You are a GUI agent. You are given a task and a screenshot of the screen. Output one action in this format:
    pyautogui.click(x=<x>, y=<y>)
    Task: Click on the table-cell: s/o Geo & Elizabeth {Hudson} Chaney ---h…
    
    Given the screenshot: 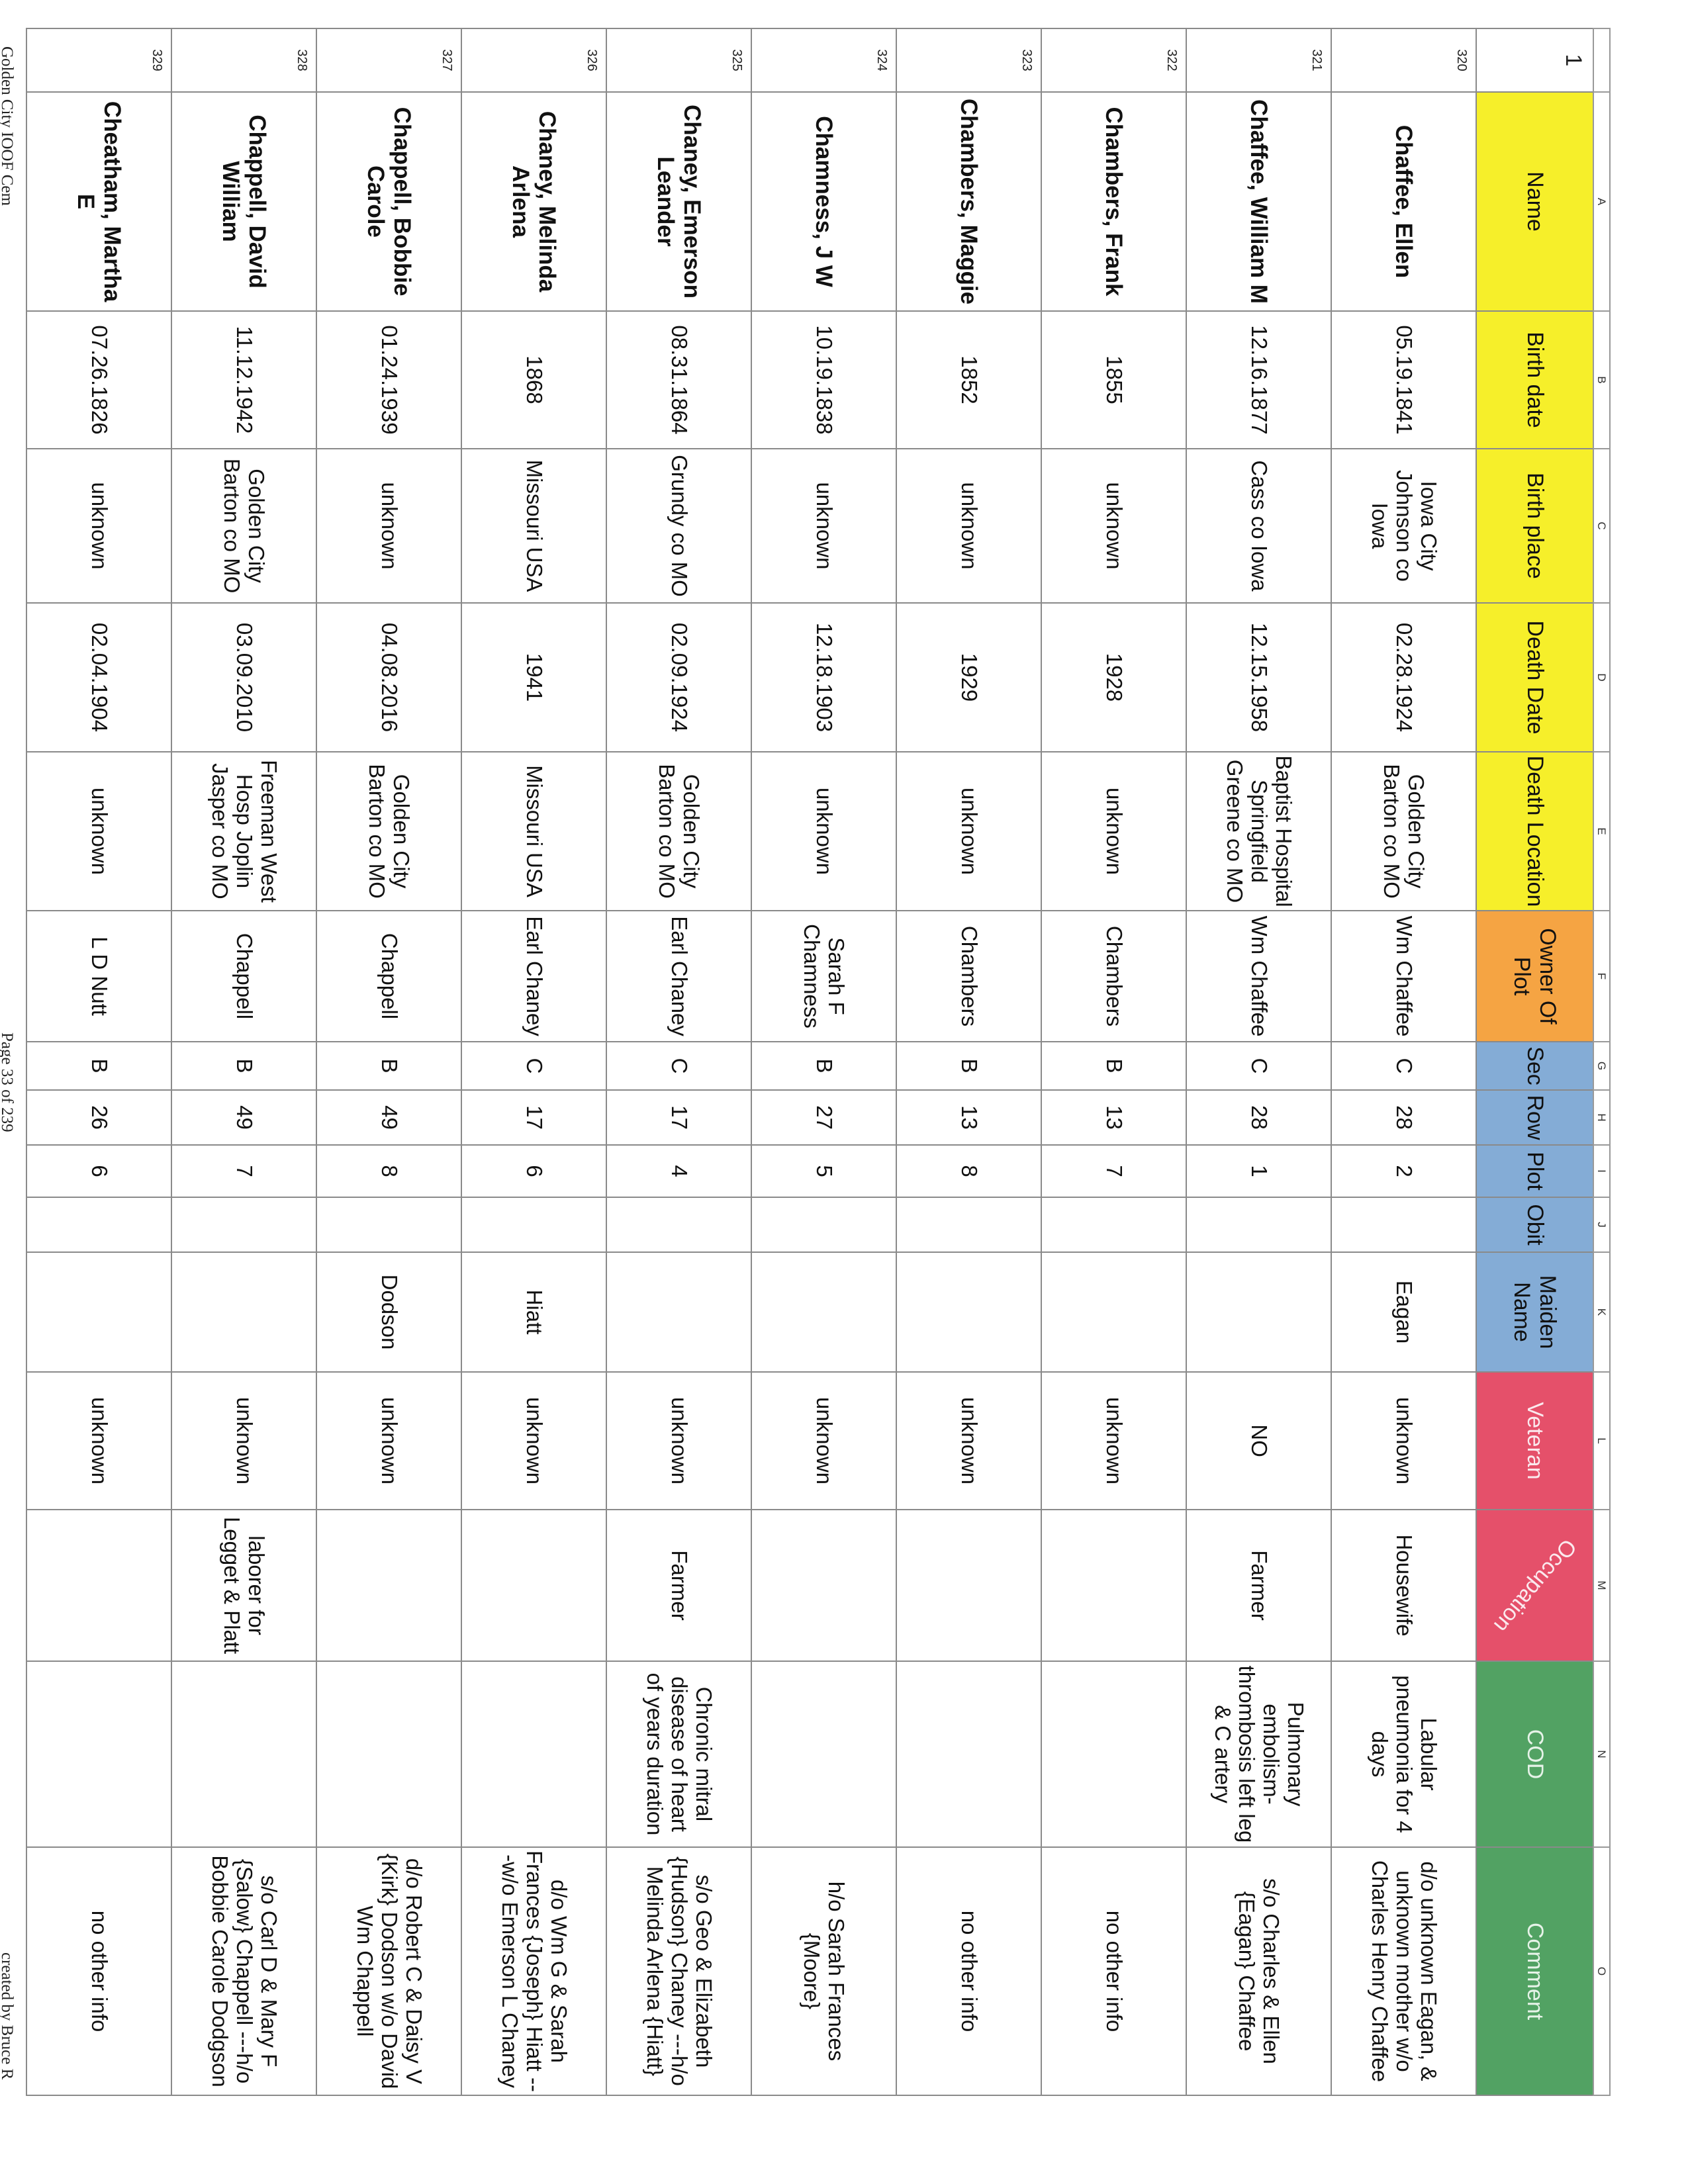 What is the action you would take?
    pyautogui.click(x=678, y=1971)
    